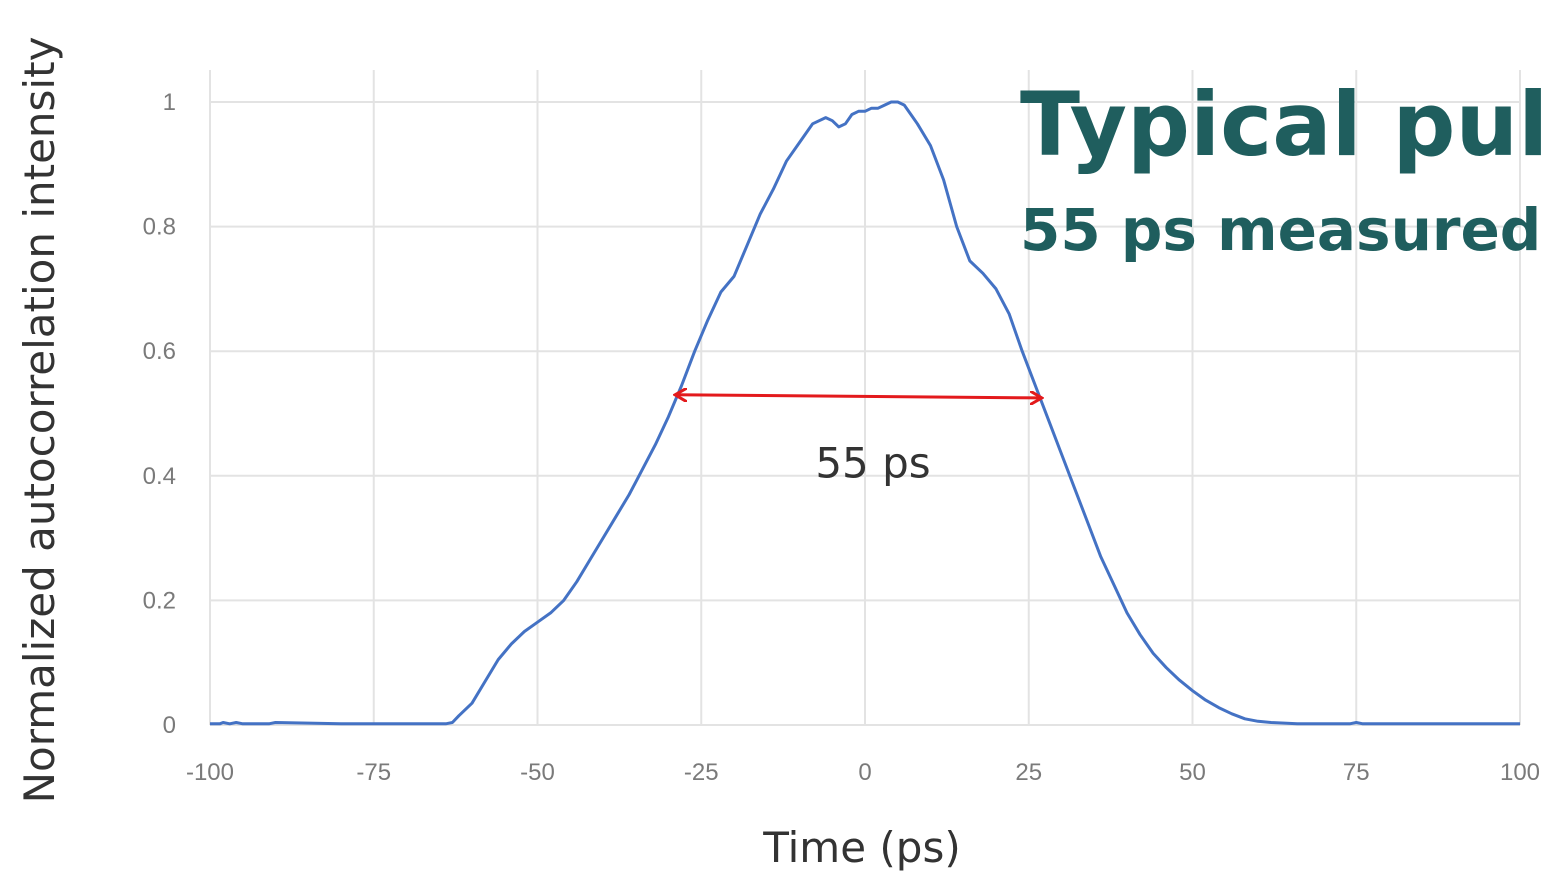 The image size is (1552, 874). Describe the element at coordinates (1280, 230) in the screenshot. I see `overlay-subtitle: 55 ps measured` at that location.